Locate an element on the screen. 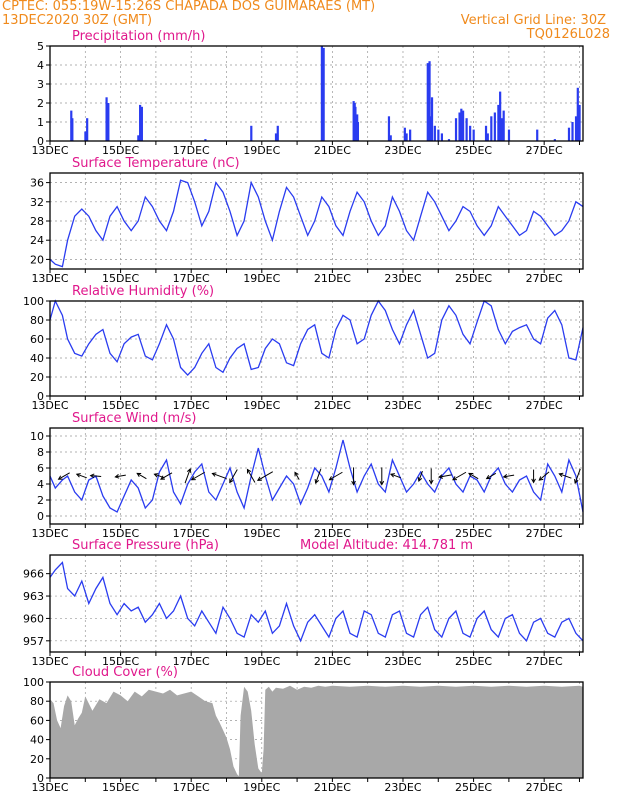 This screenshot has height=800, width=618. wind-series-line is located at coordinates (316, 476).